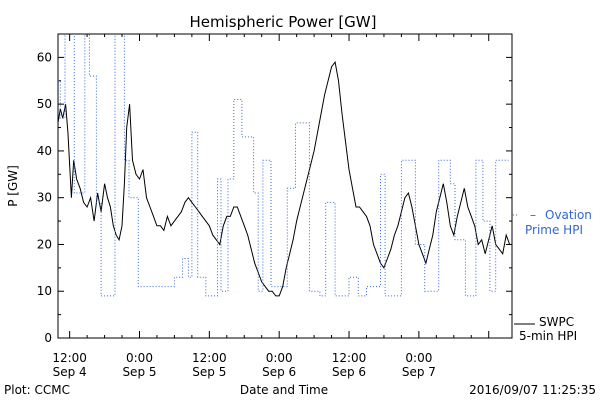 This screenshot has height=400, width=600. Describe the element at coordinates (13, 186) in the screenshot. I see `y-axis-label: P [GW]` at that location.